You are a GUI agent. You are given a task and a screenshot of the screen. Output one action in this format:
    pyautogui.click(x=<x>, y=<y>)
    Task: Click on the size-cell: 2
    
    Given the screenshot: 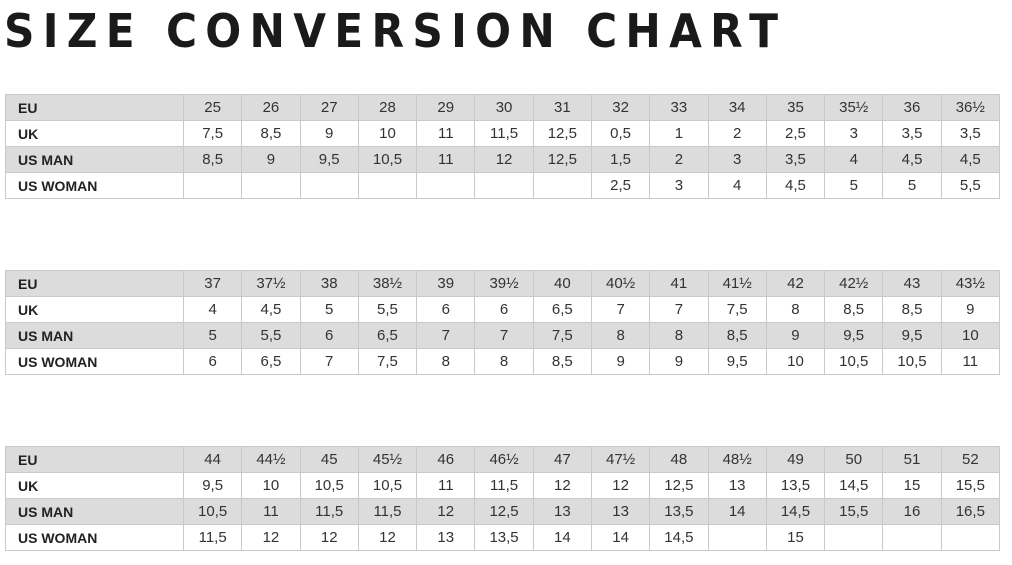 What is the action you would take?
    pyautogui.click(x=737, y=133)
    